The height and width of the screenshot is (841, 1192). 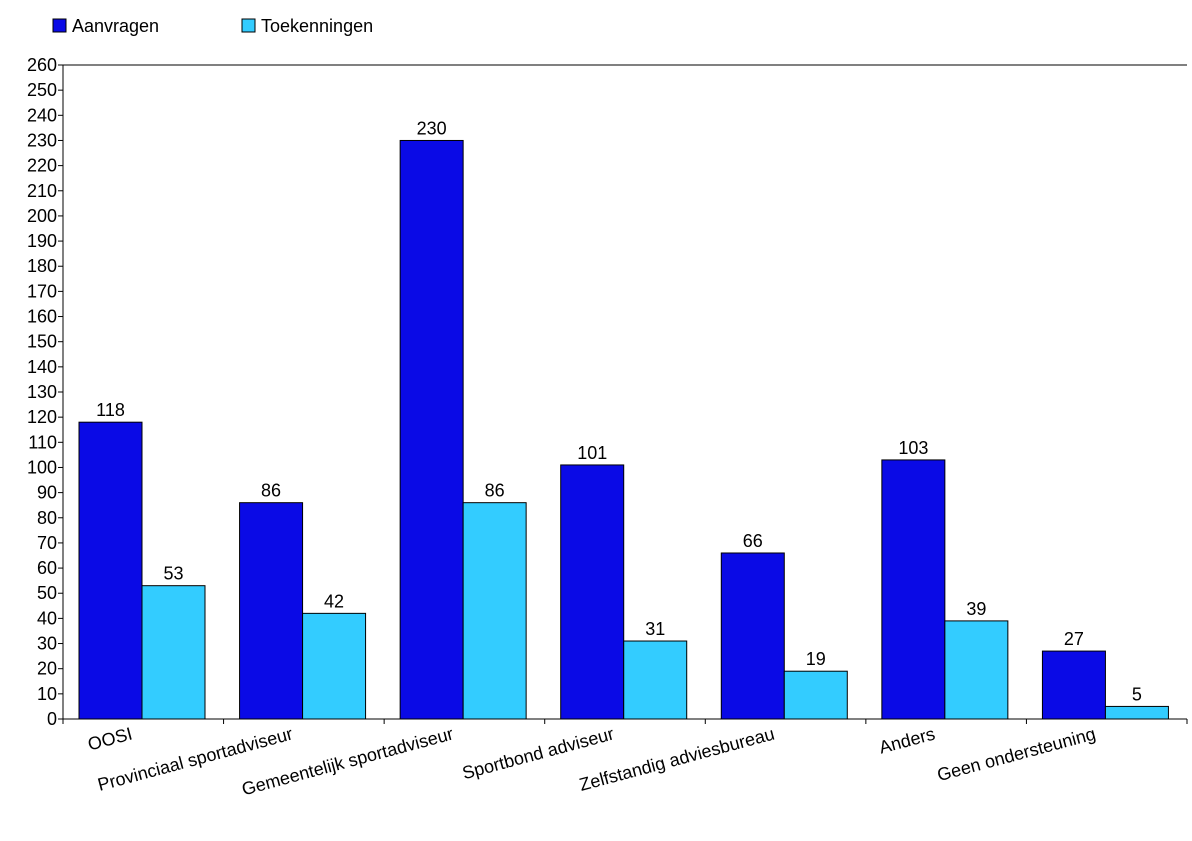 What do you see at coordinates (592, 453) in the screenshot?
I see `data-label: 101` at bounding box center [592, 453].